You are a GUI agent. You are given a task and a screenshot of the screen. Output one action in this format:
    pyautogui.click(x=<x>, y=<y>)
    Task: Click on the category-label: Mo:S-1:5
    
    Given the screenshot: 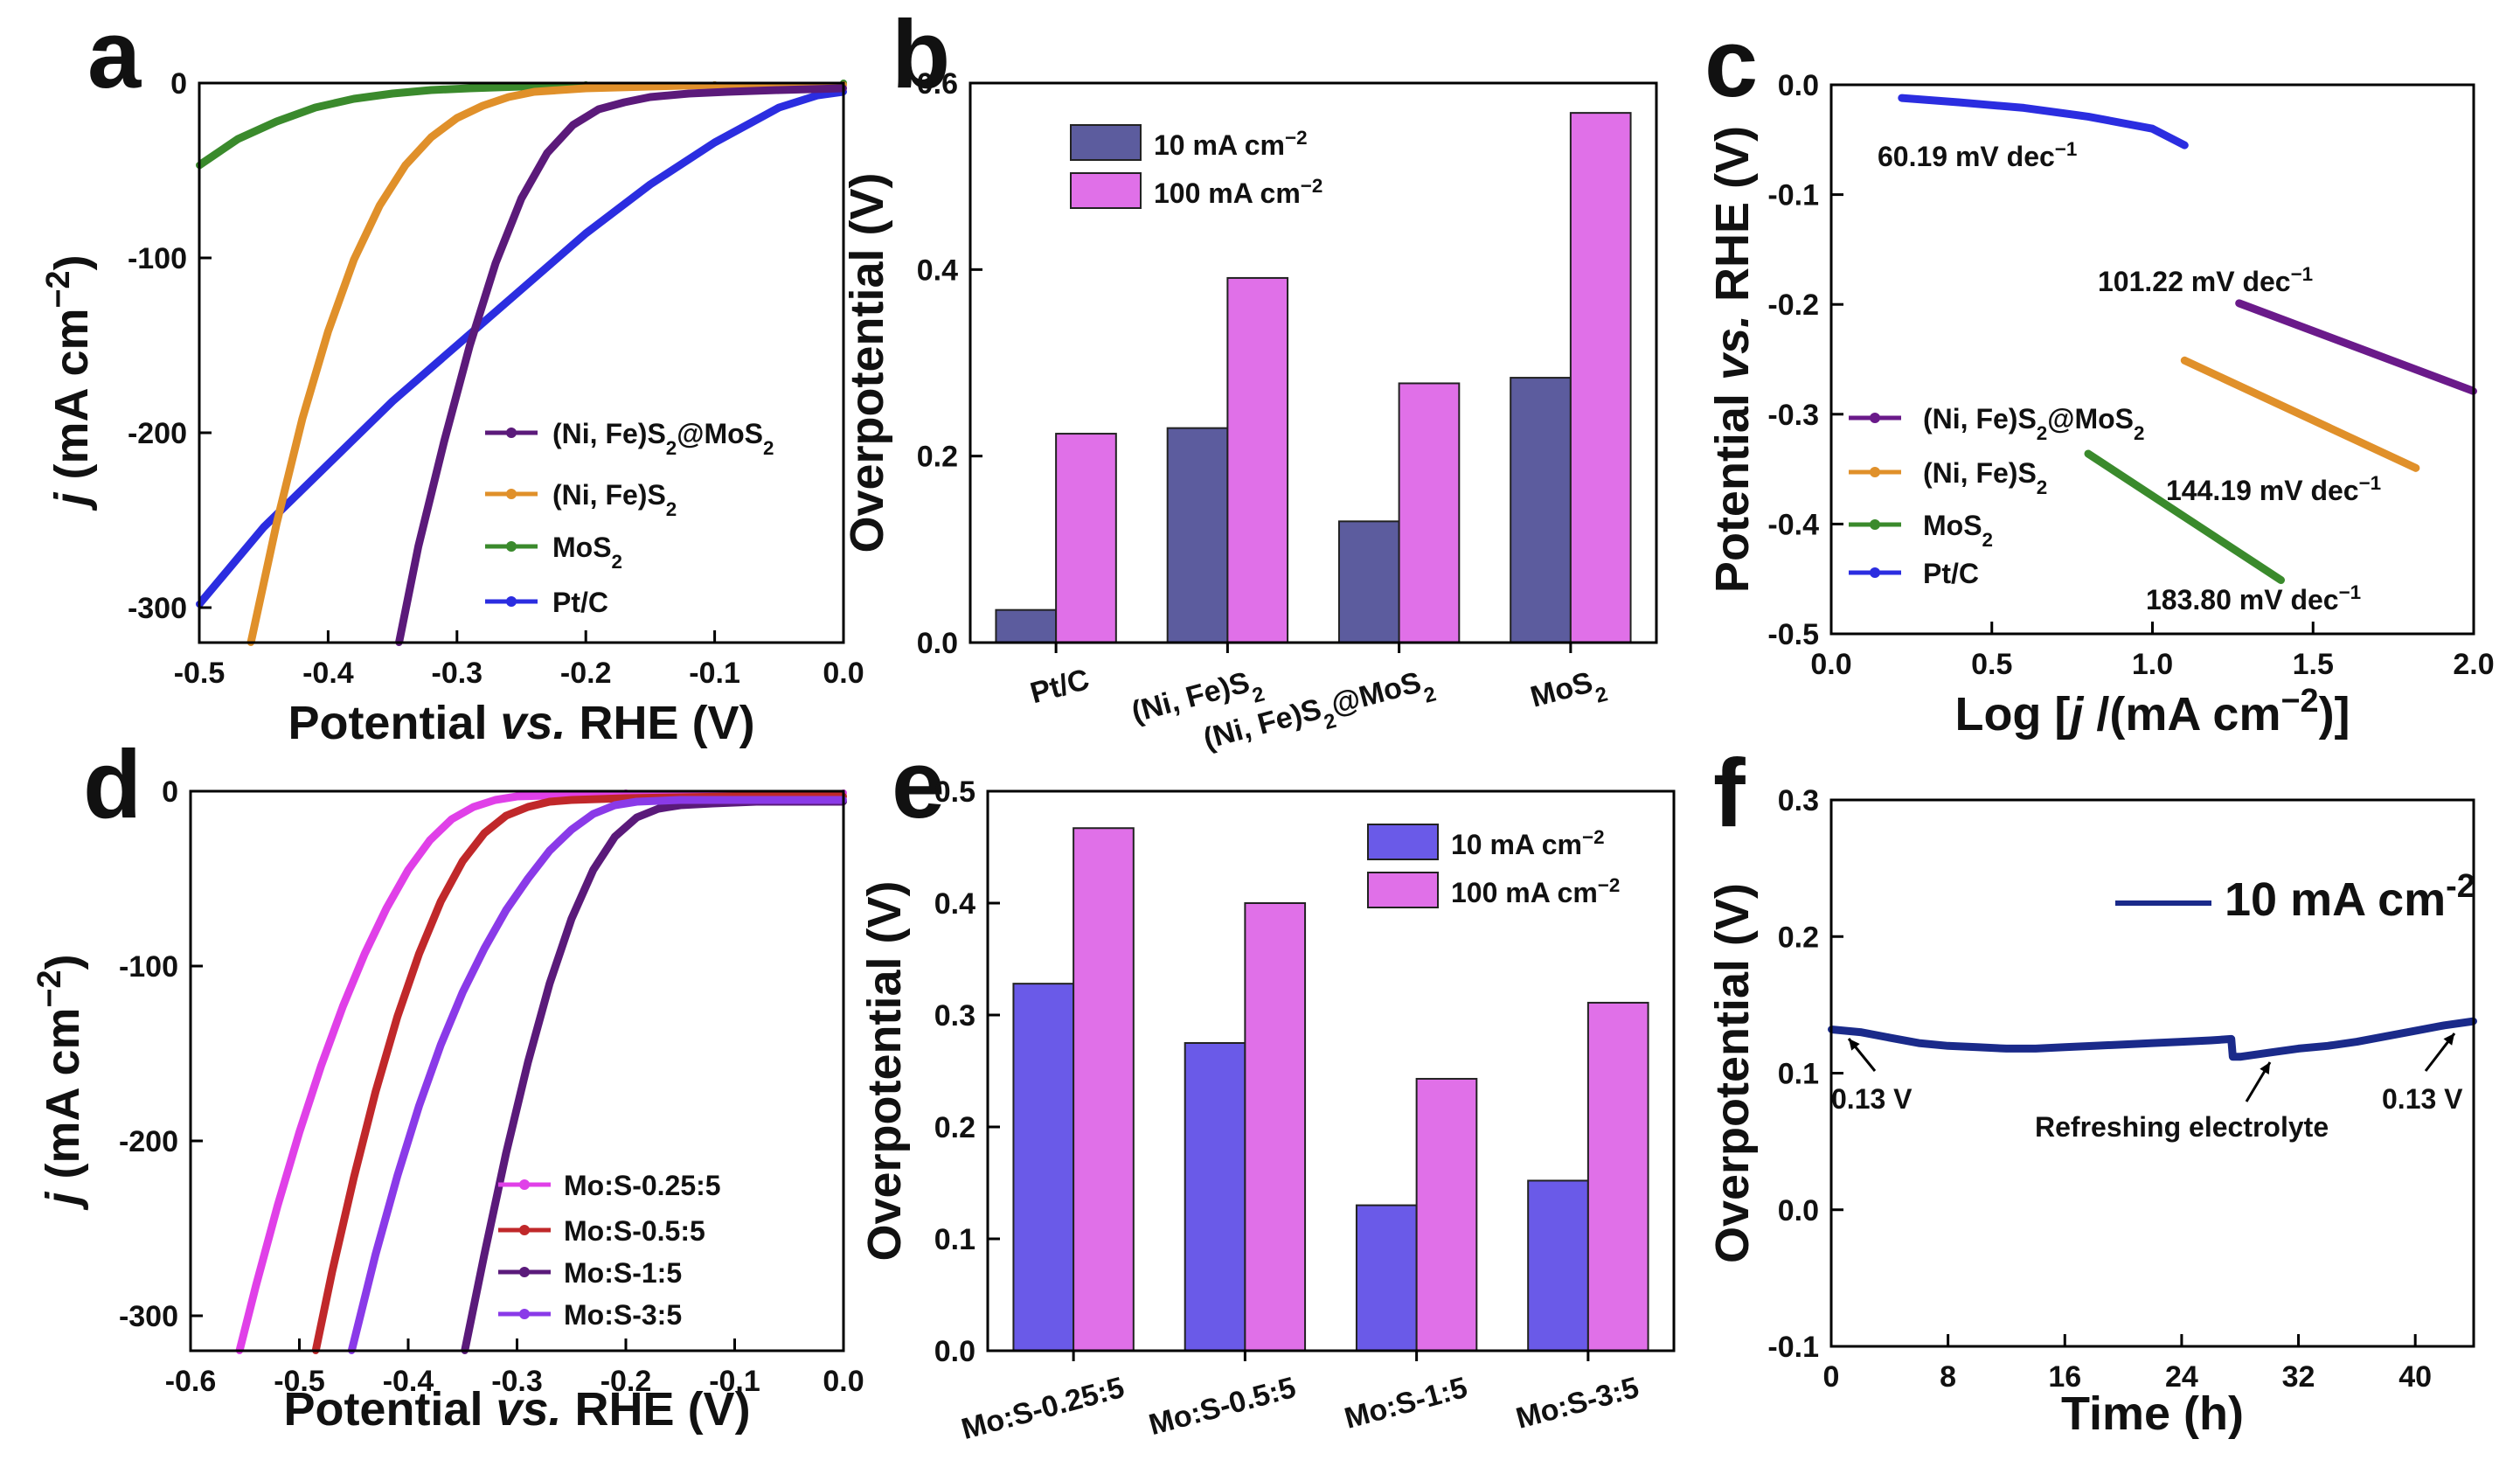 What is the action you would take?
    pyautogui.click(x=1406, y=1404)
    